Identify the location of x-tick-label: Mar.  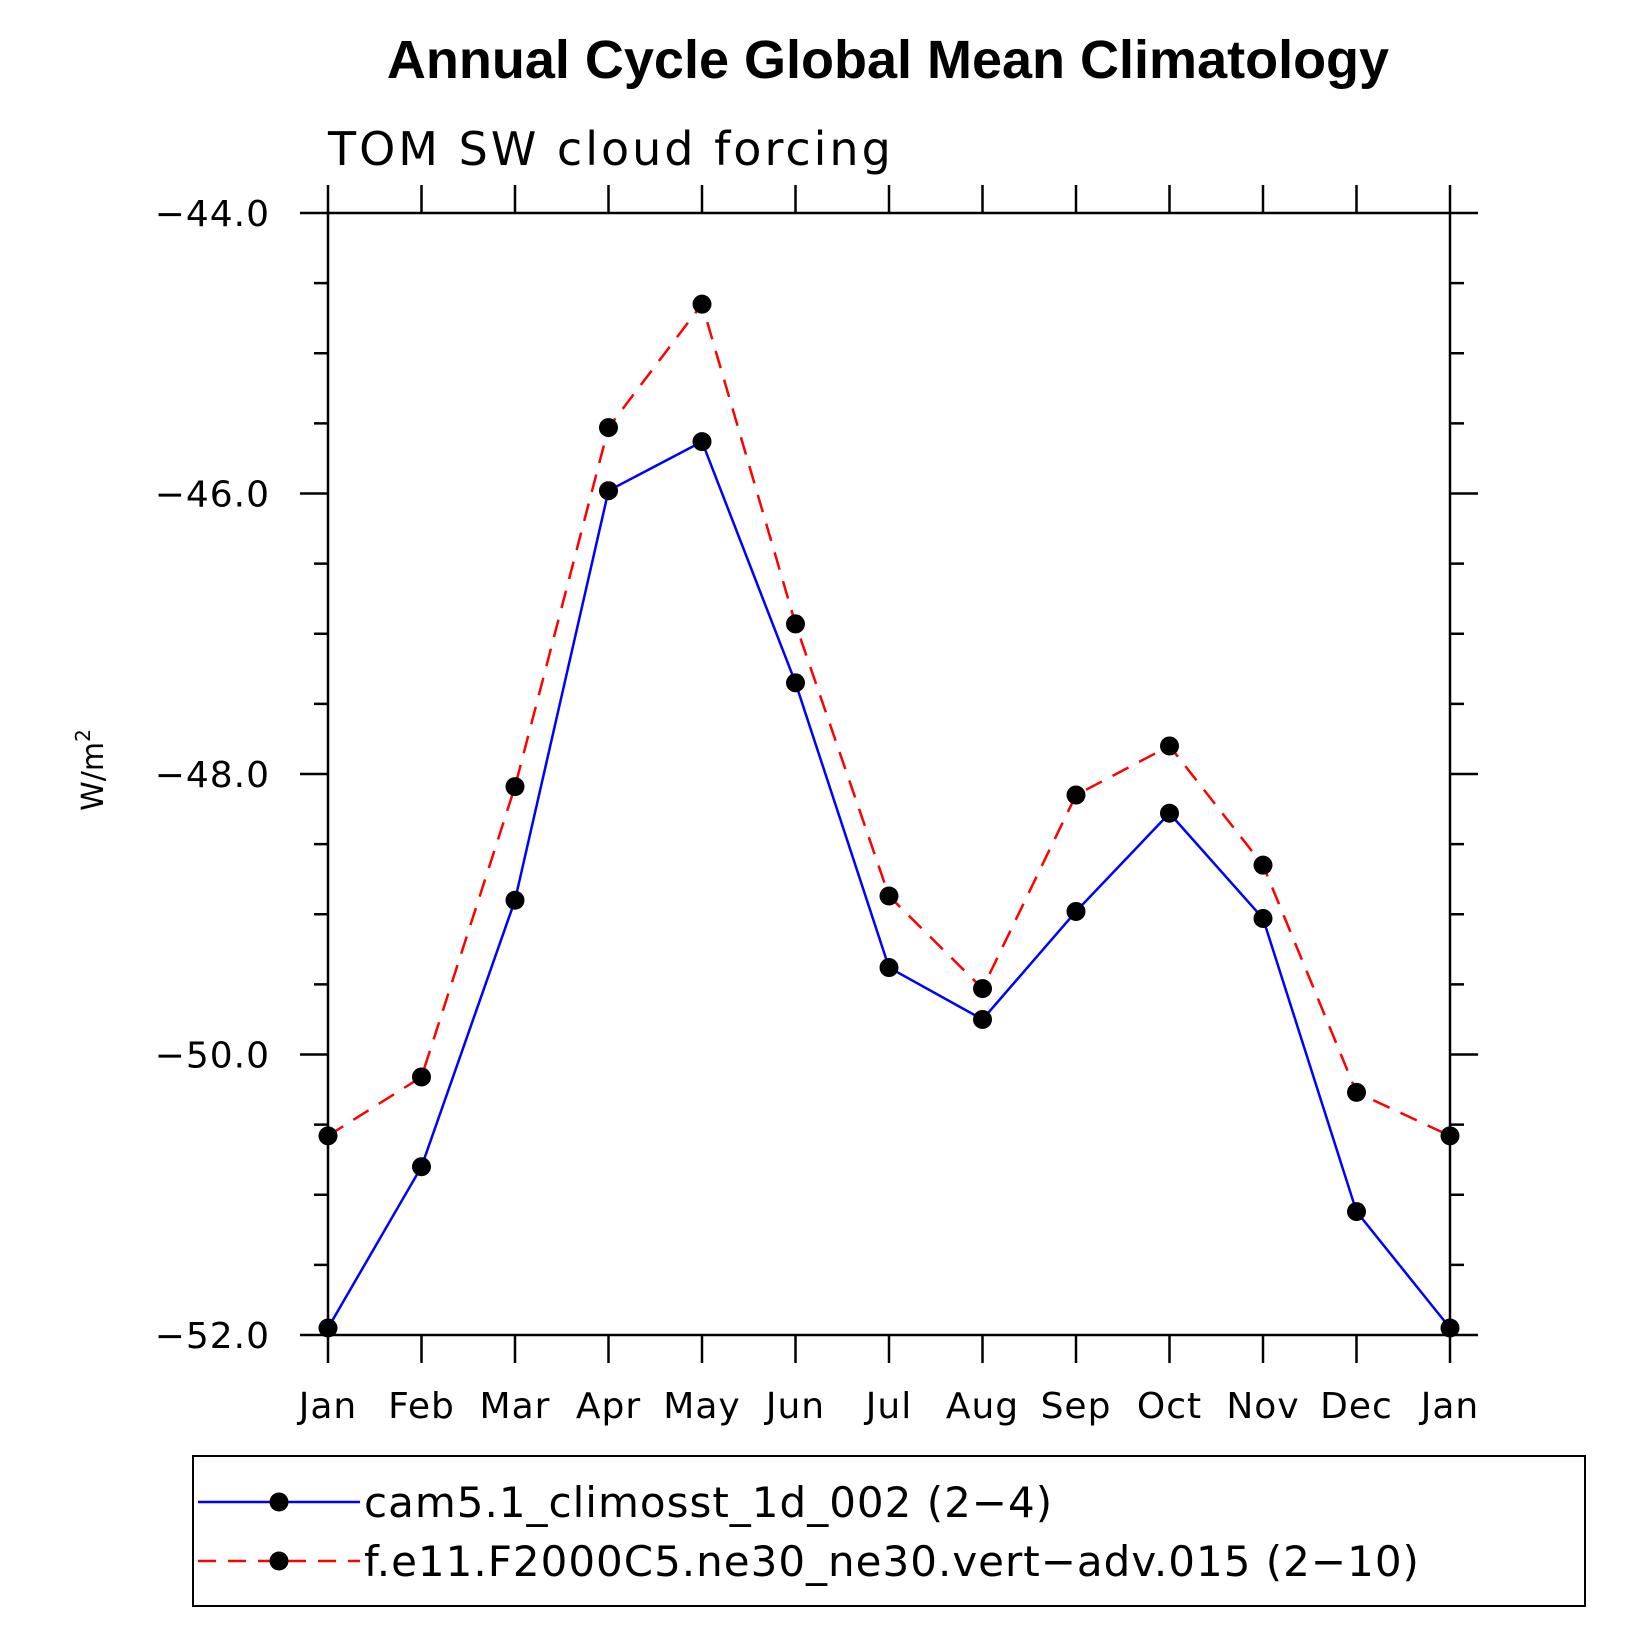
(515, 1406).